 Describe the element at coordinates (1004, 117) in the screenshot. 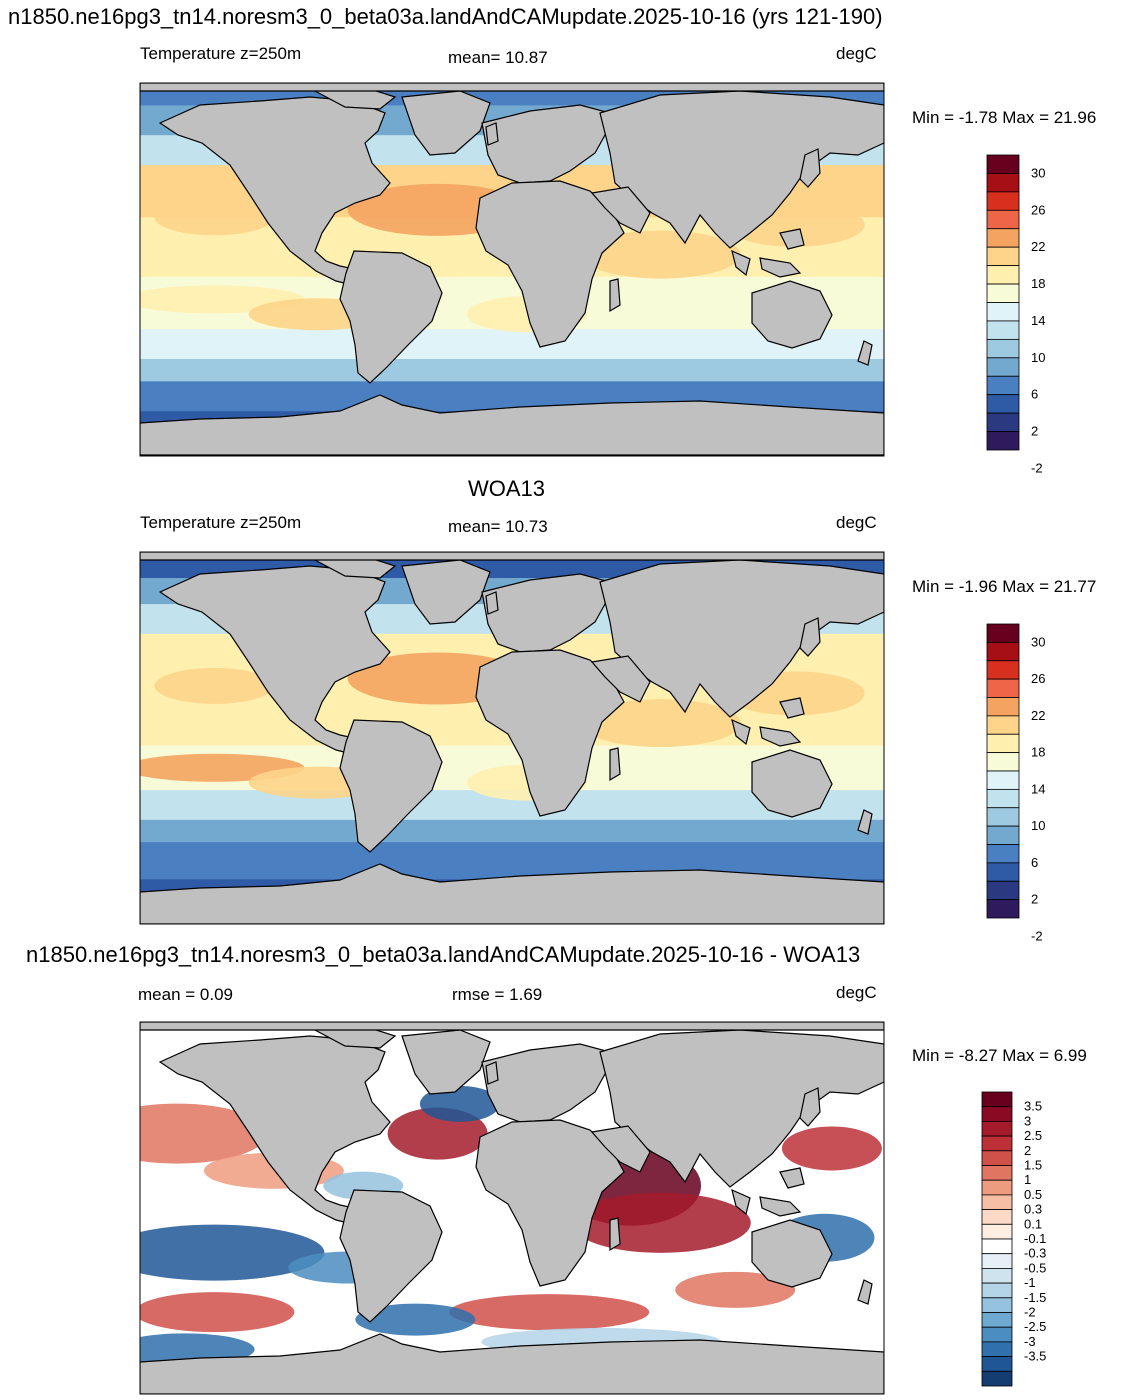

I see `panel1-minmax-label: Min = -1.78 Max = 21.96` at that location.